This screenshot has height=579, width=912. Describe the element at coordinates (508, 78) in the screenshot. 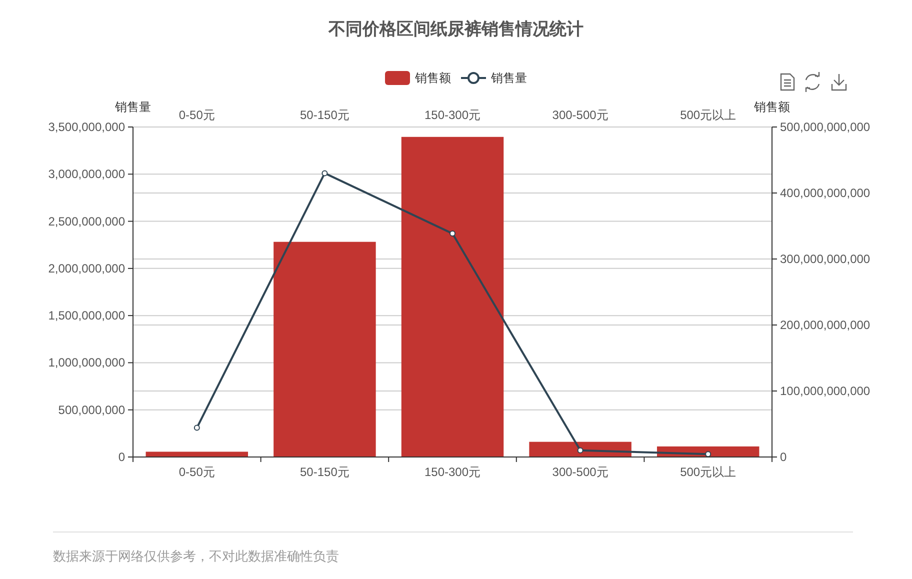

I see `legend-label: 销售量` at that location.